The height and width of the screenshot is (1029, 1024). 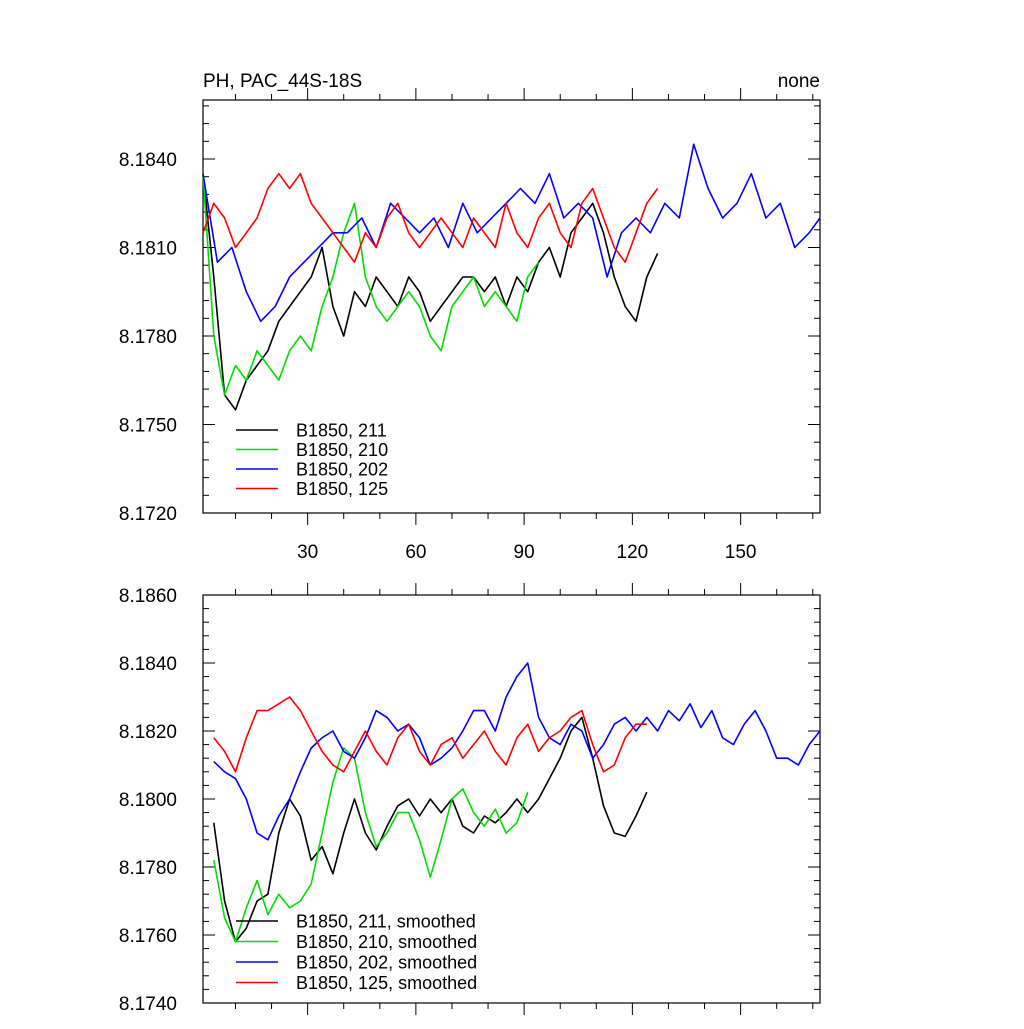 What do you see at coordinates (386, 963) in the screenshot?
I see `legend-label: B1850, 202, smoothed` at bounding box center [386, 963].